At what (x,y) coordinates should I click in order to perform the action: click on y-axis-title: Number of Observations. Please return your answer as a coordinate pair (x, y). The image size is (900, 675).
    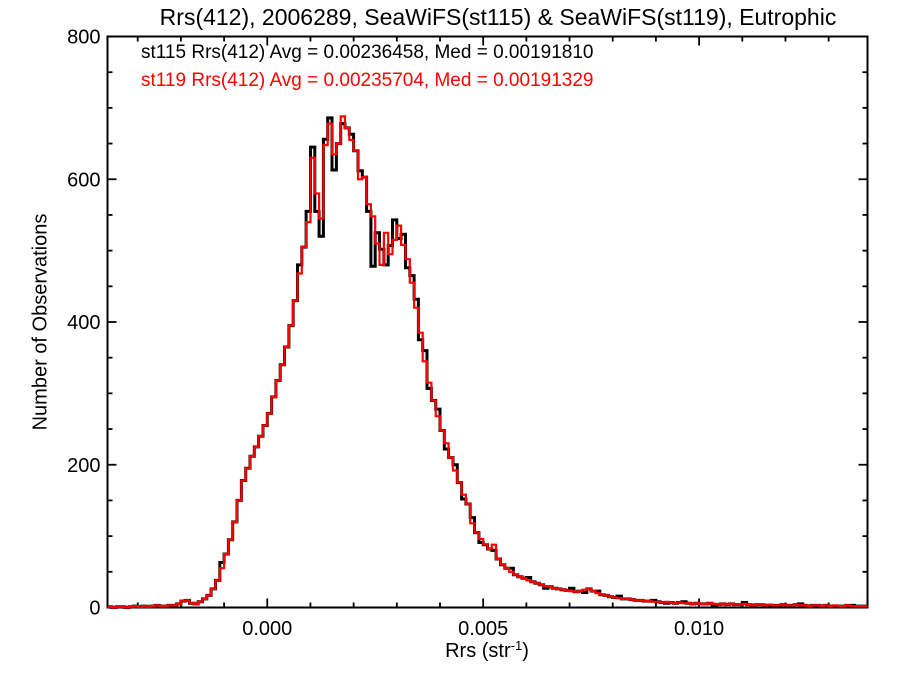
    Looking at the image, I should click on (40, 322).